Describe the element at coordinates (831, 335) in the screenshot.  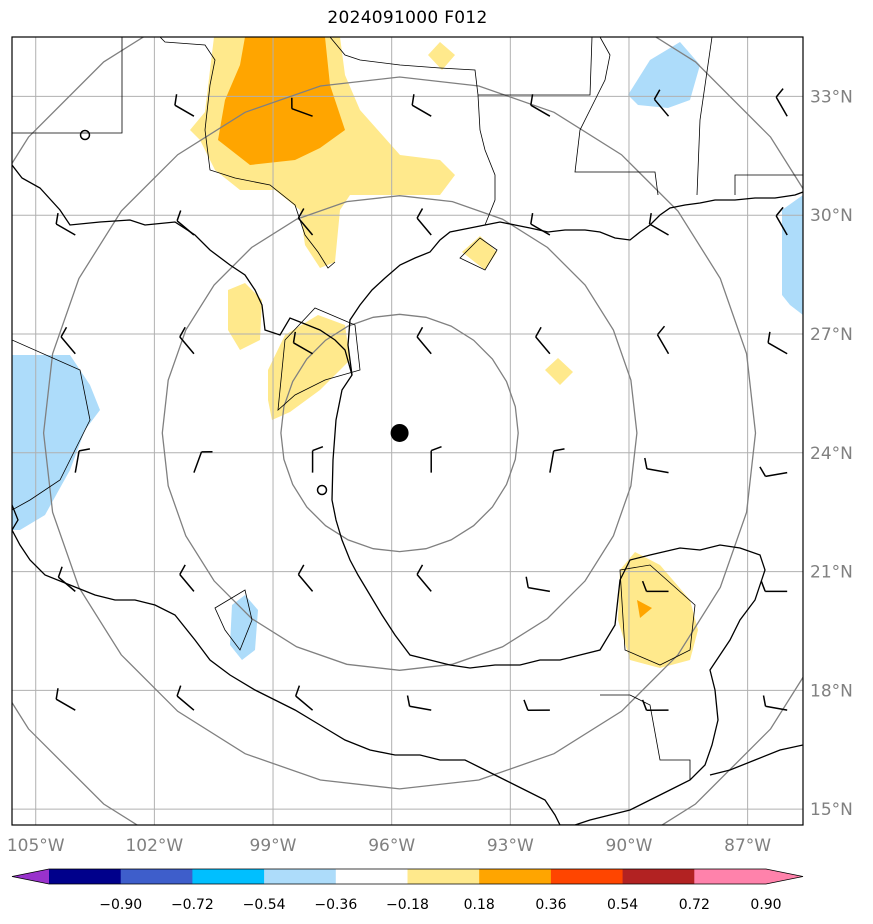
I see `latitude-label: 27°N` at that location.